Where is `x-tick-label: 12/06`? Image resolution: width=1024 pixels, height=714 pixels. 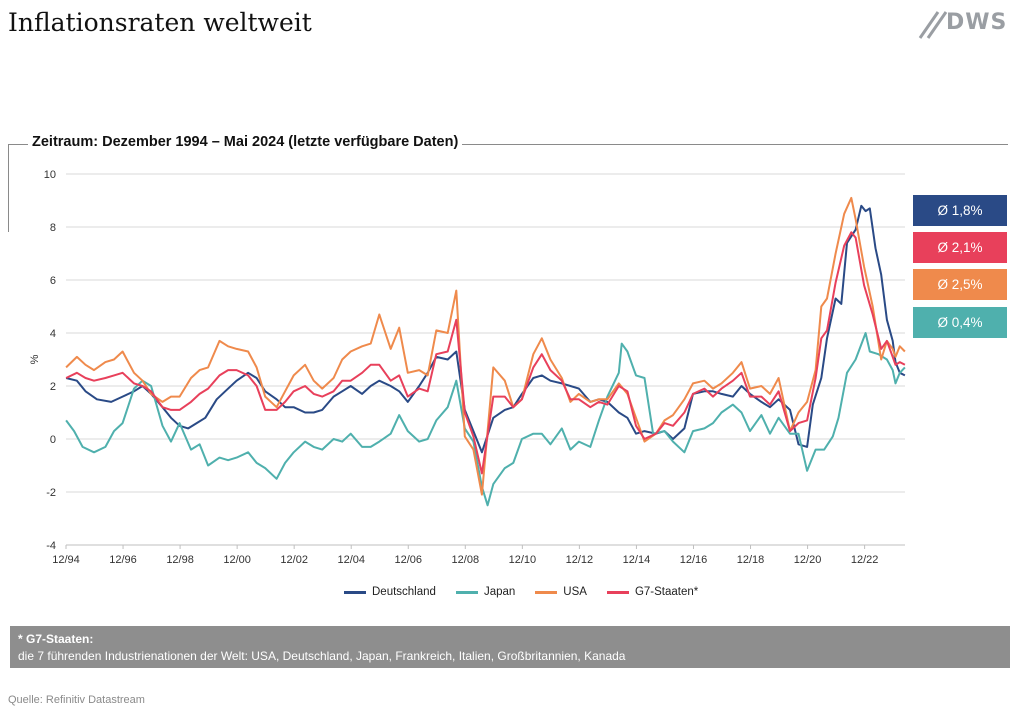 x-tick-label: 12/06 is located at coordinates (408, 560).